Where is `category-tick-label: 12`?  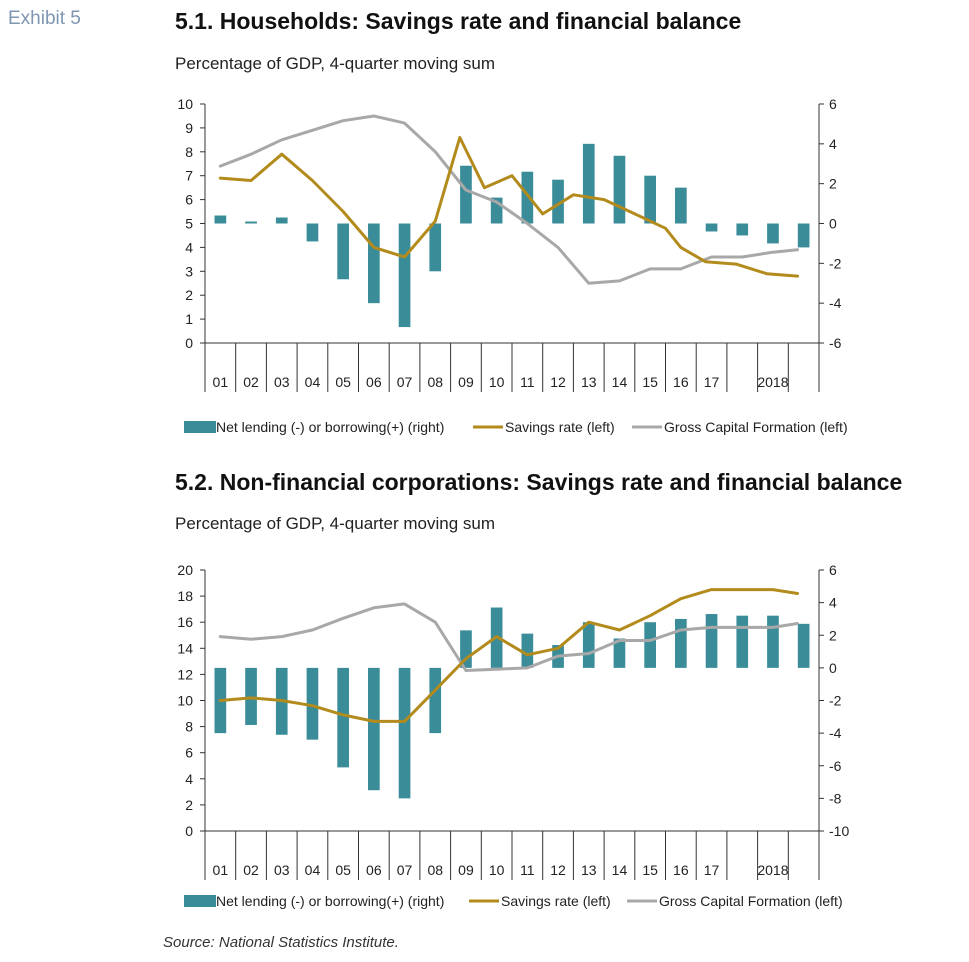
category-tick-label: 12 is located at coordinates (558, 382).